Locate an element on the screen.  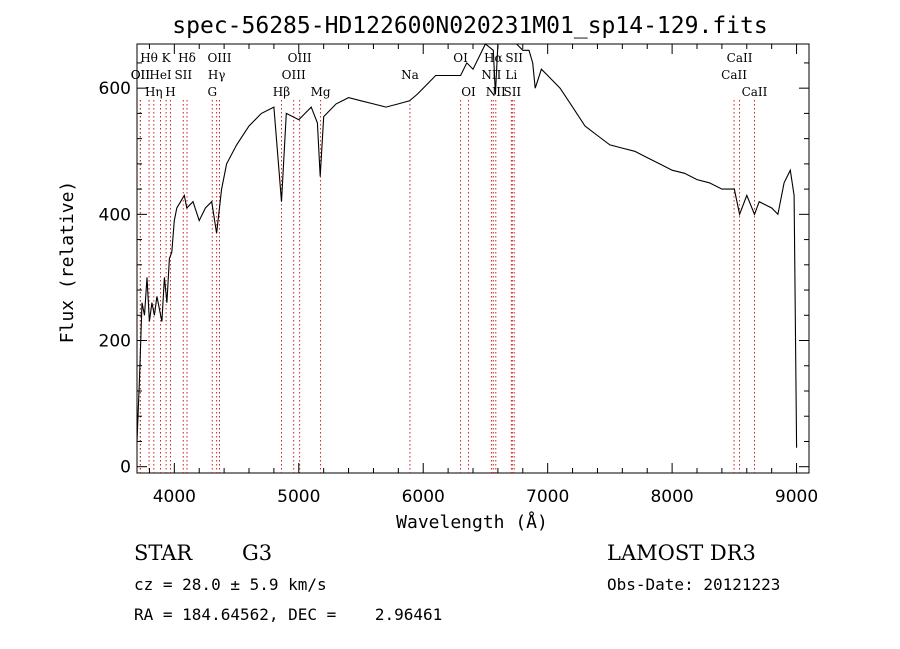
line-marker-label: Mg is located at coordinates (321, 92).